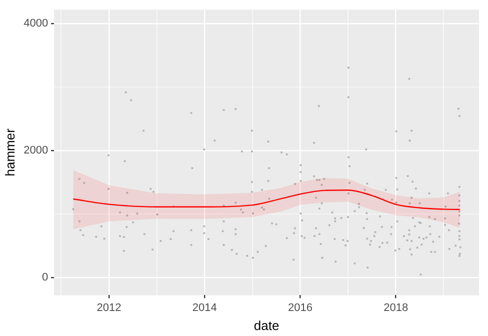  I want to click on x-axis-title: date, so click(267, 325).